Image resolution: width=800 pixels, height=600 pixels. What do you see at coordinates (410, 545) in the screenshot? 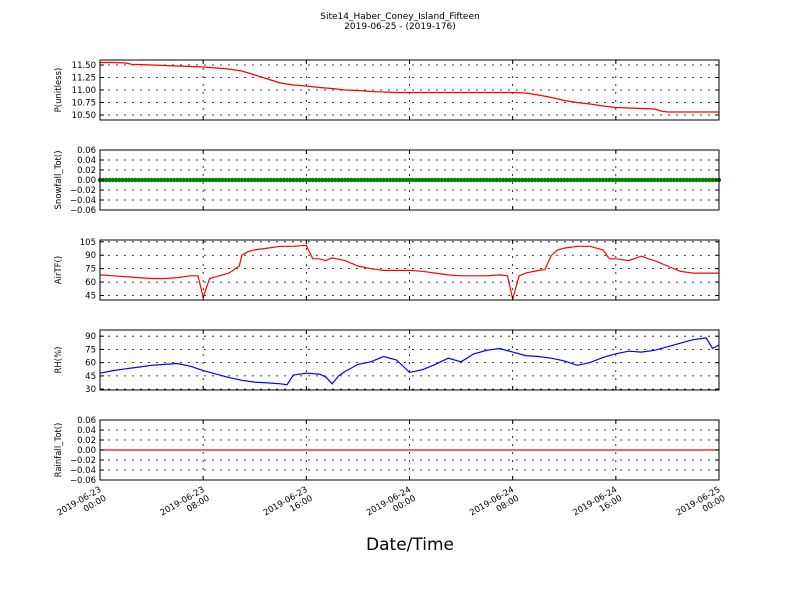
I see `x-axis-label: Date/Time` at bounding box center [410, 545].